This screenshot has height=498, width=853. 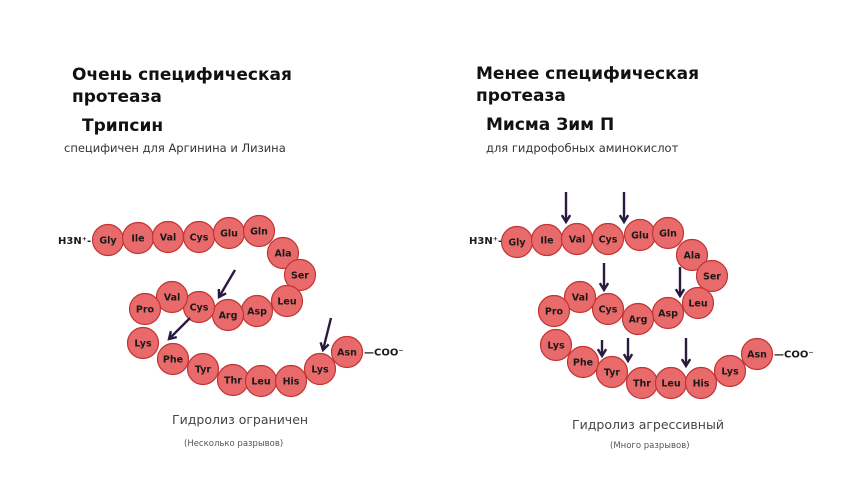 I want to click on residue-label: Ser, so click(x=712, y=277).